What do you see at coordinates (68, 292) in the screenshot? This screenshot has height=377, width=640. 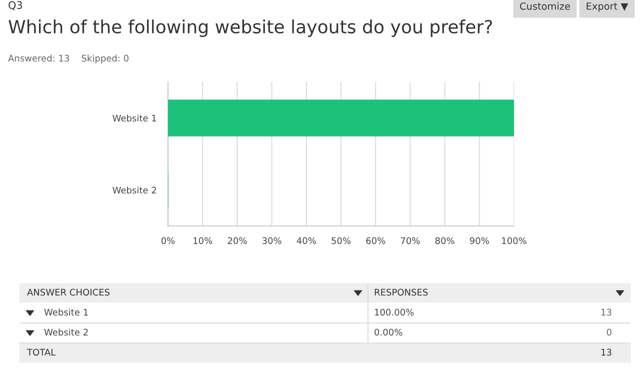 I see `text: ANSWER CHOICES` at bounding box center [68, 292].